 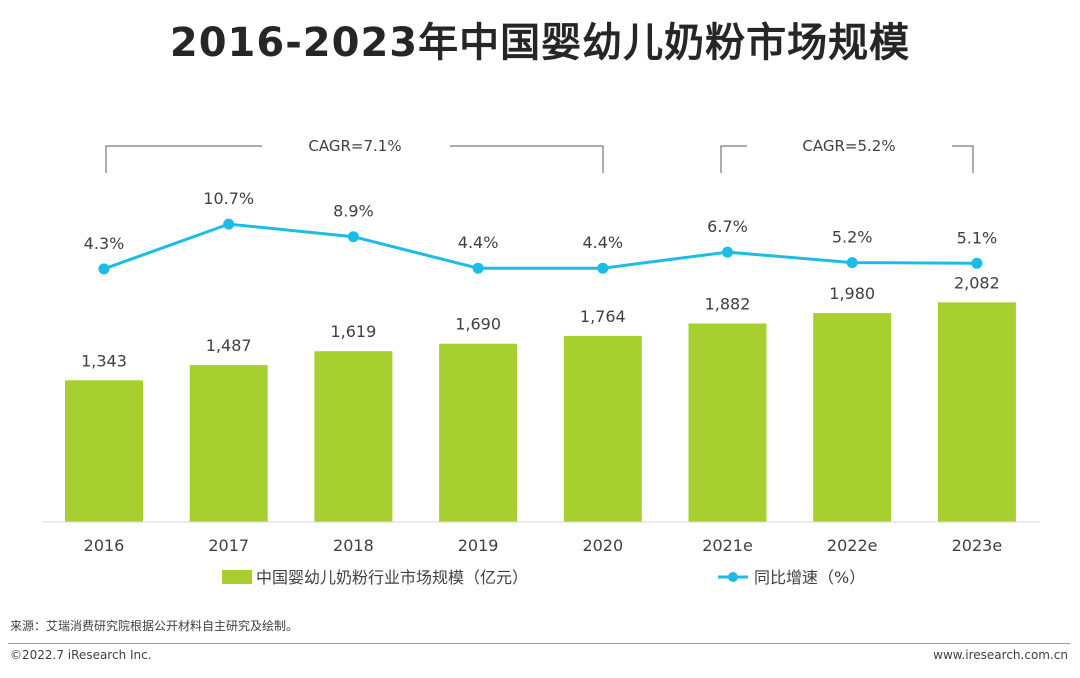 What do you see at coordinates (728, 303) in the screenshot?
I see `bar-label-2021e: 1,882` at bounding box center [728, 303].